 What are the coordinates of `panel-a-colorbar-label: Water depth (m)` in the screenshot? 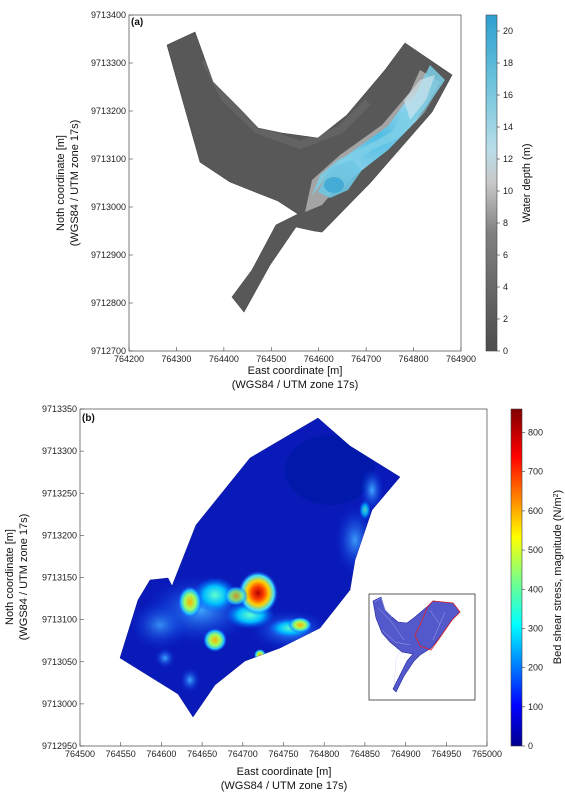 It's located at (527, 182).